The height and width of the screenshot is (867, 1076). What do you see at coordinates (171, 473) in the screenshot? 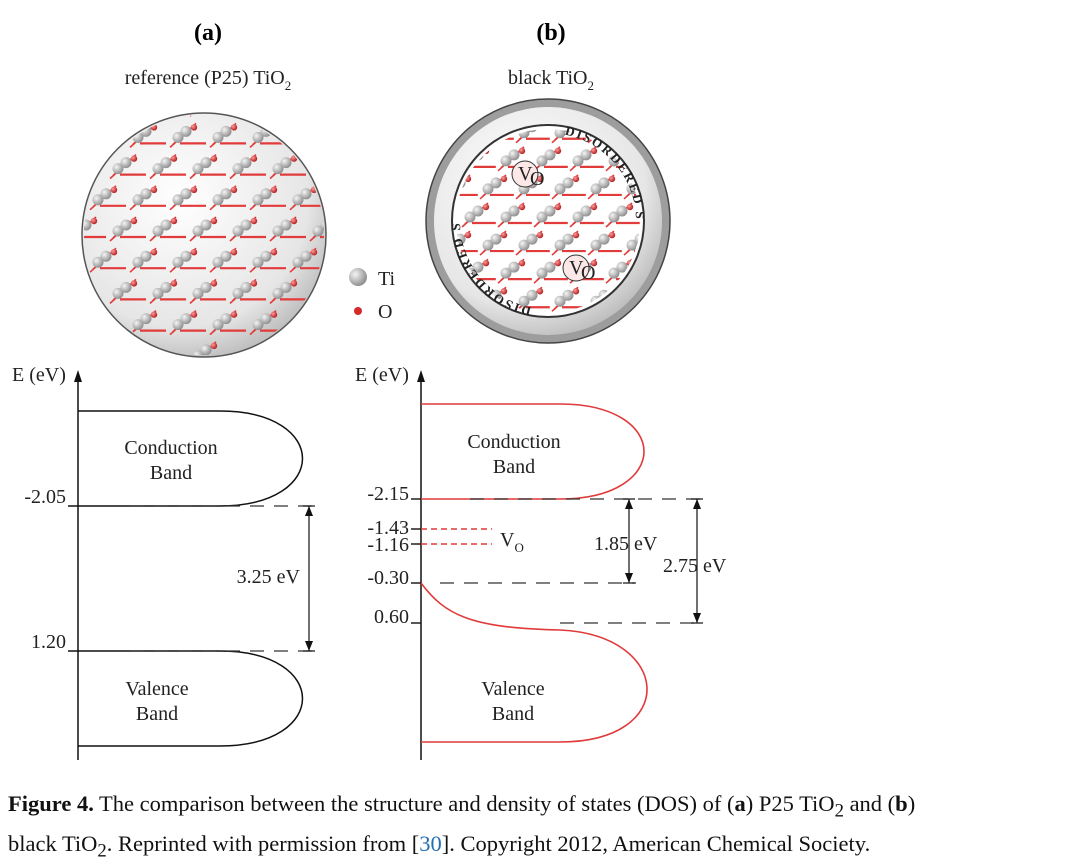
I see `conduction-band-label-a-2: Band` at bounding box center [171, 473].